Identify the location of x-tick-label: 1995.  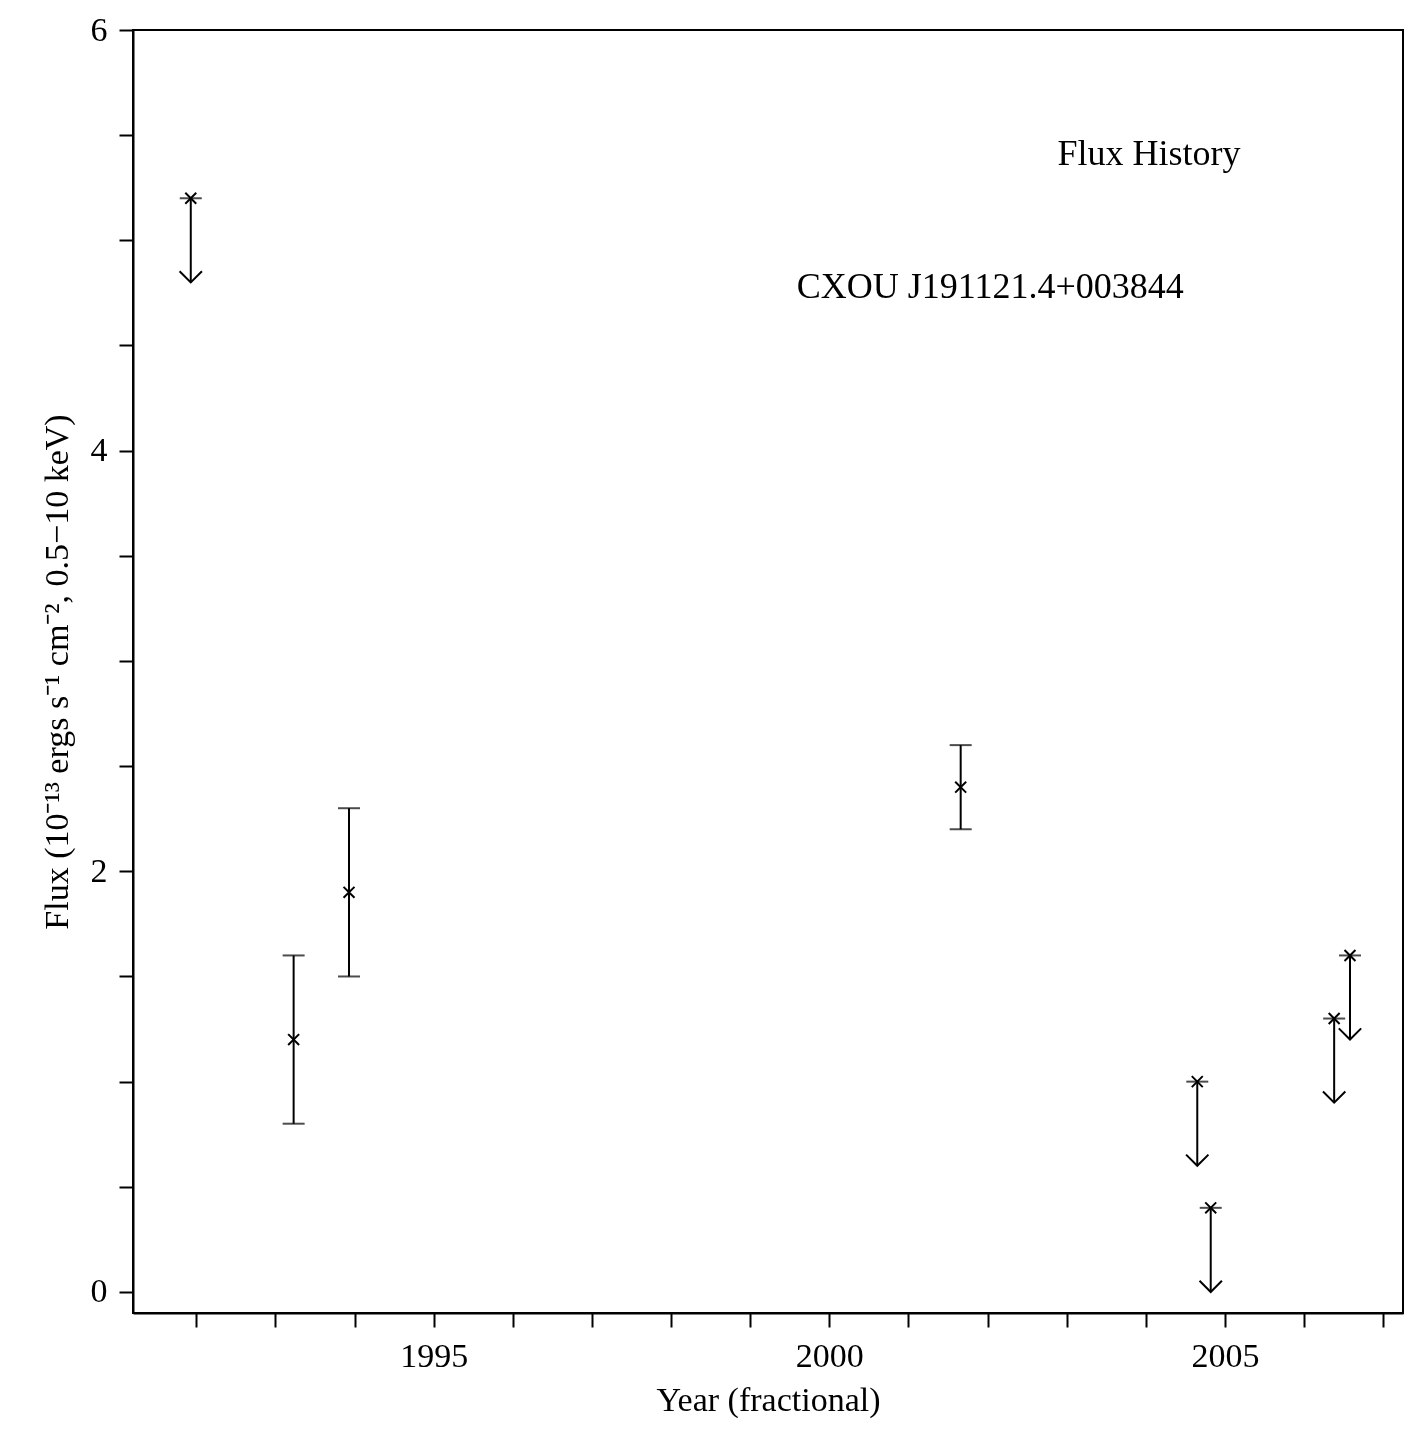
(434, 1355).